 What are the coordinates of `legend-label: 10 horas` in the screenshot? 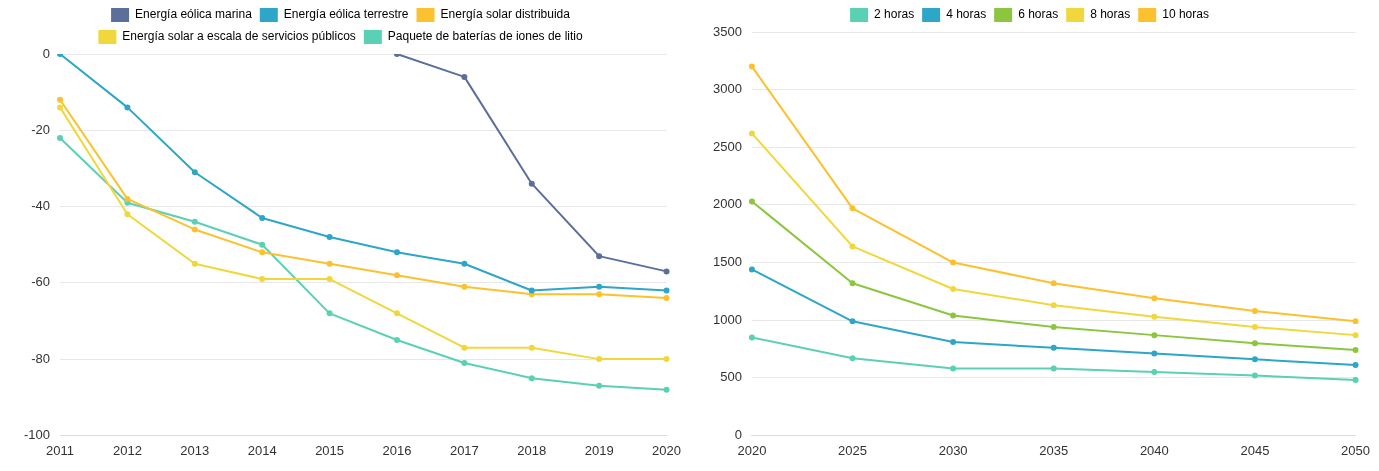 It's located at (1185, 14).